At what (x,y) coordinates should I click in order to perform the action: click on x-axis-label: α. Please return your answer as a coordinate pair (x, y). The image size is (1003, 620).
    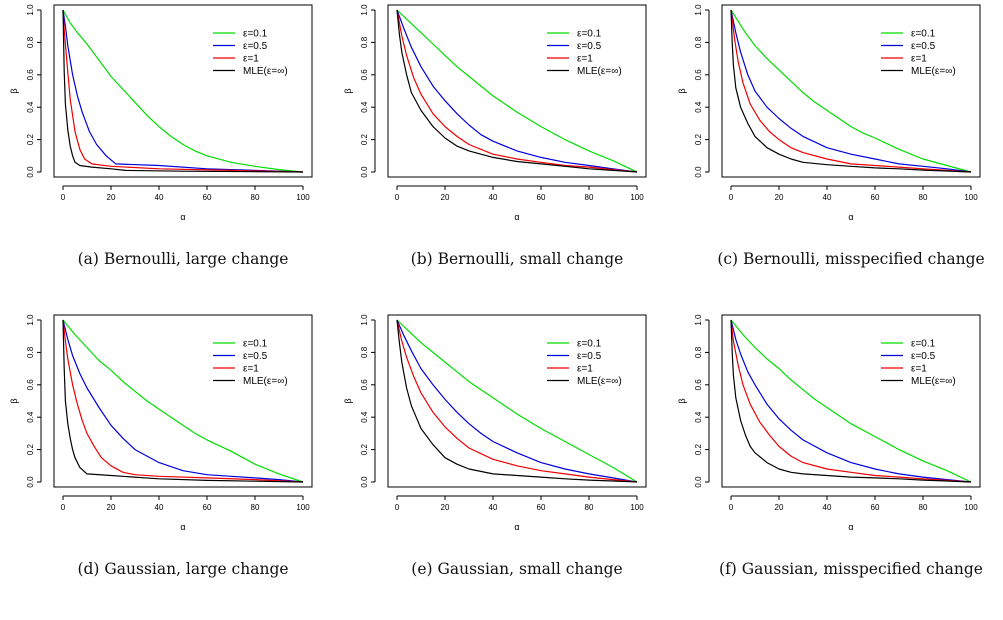
    Looking at the image, I should click on (850, 527).